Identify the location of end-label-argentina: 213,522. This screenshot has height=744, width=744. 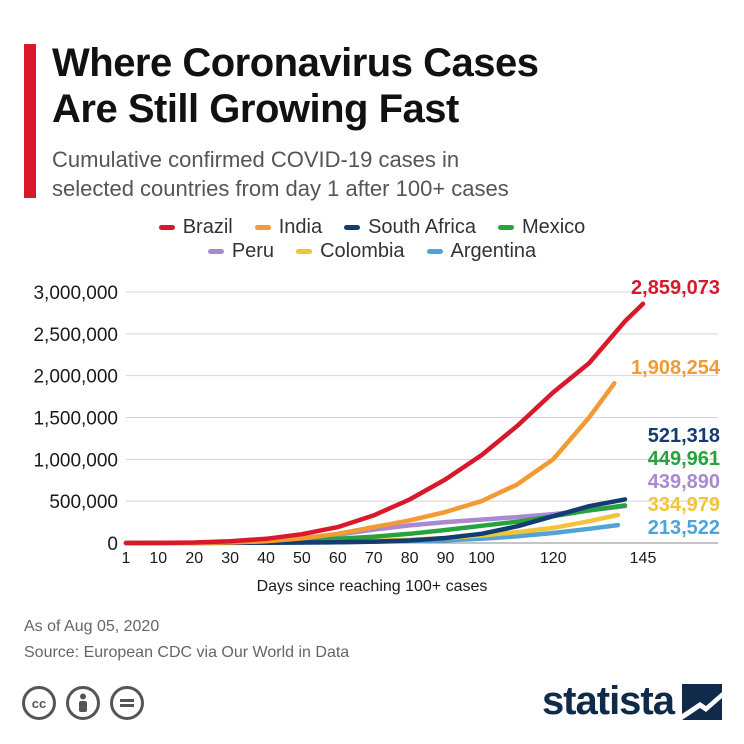
(684, 528).